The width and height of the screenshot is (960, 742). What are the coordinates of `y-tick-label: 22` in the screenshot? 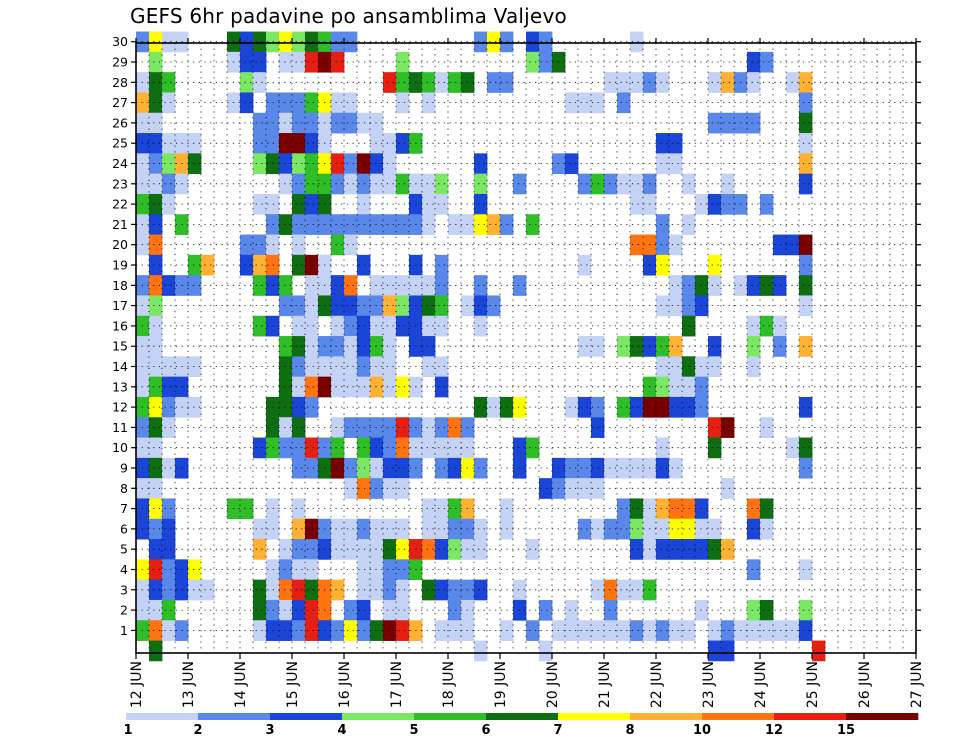 It's located at (120, 204).